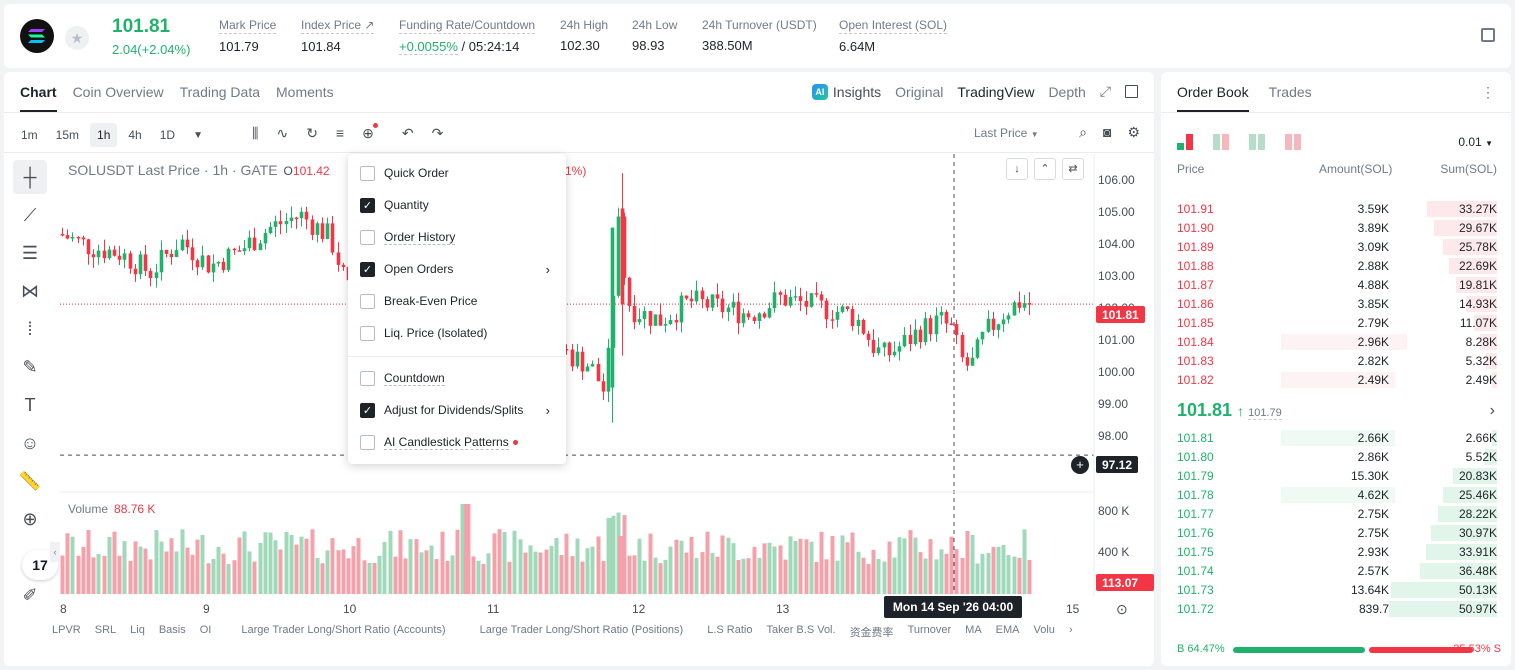 The width and height of the screenshot is (1515, 670). Describe the element at coordinates (77, 38) in the screenshot. I see `favorite-star-icon: ★` at that location.